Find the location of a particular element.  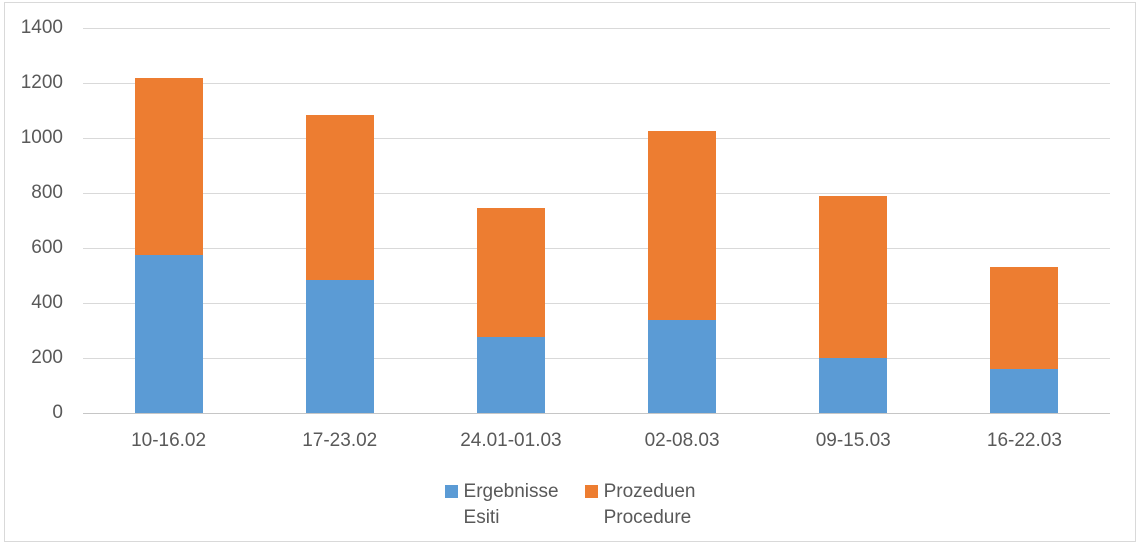

bar-16-22.03 is located at coordinates (1024, 340).